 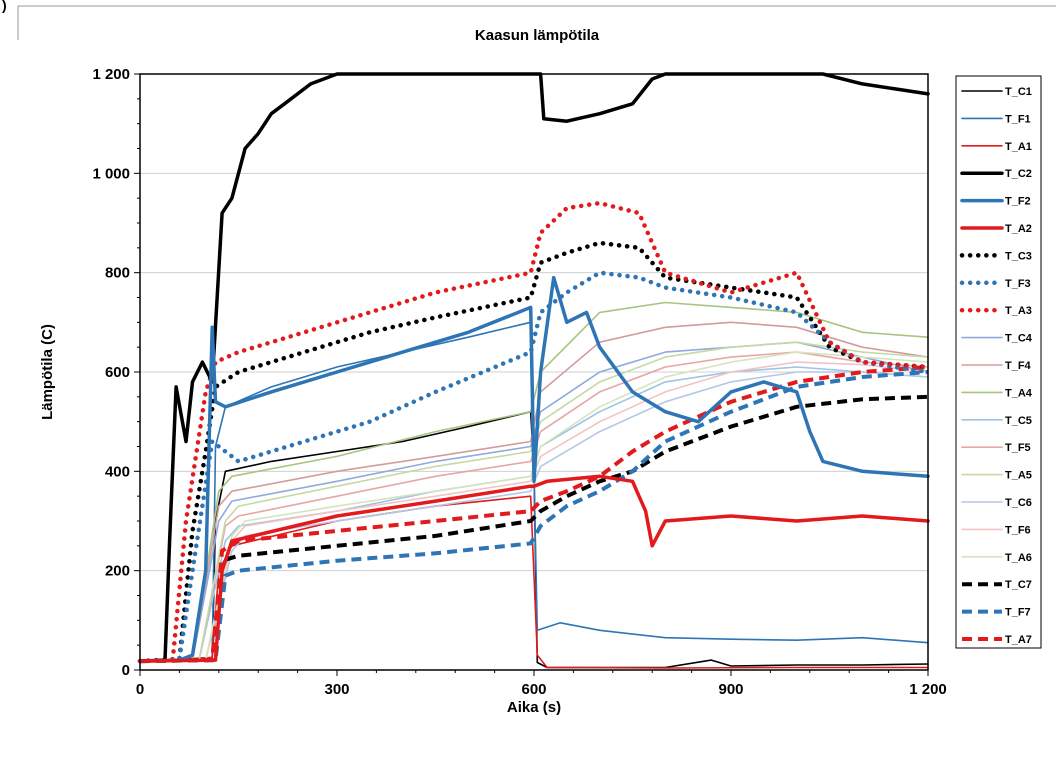 I want to click on legend-label-t-f3: T_F3, so click(x=1018, y=284).